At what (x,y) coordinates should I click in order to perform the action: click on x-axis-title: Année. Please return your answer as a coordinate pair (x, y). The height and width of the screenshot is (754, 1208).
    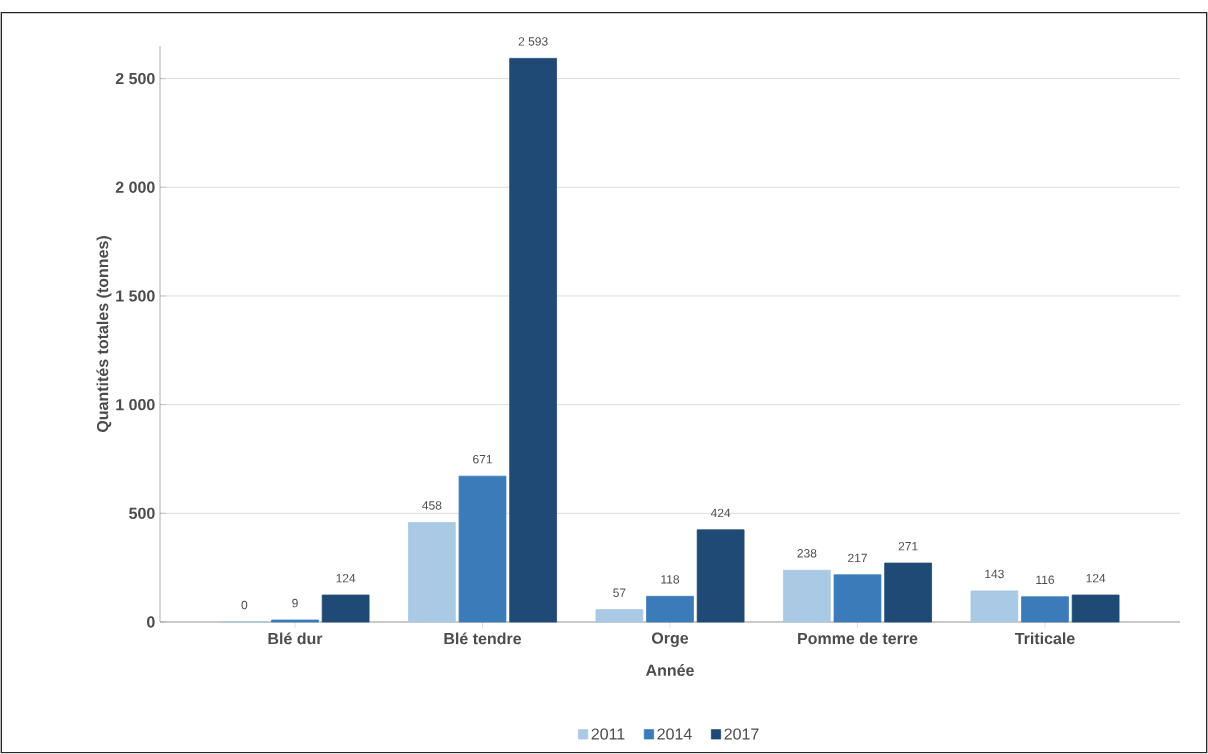
    Looking at the image, I should click on (669, 670).